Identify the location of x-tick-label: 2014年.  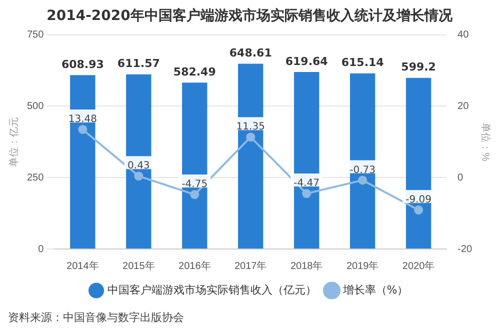
(82, 266).